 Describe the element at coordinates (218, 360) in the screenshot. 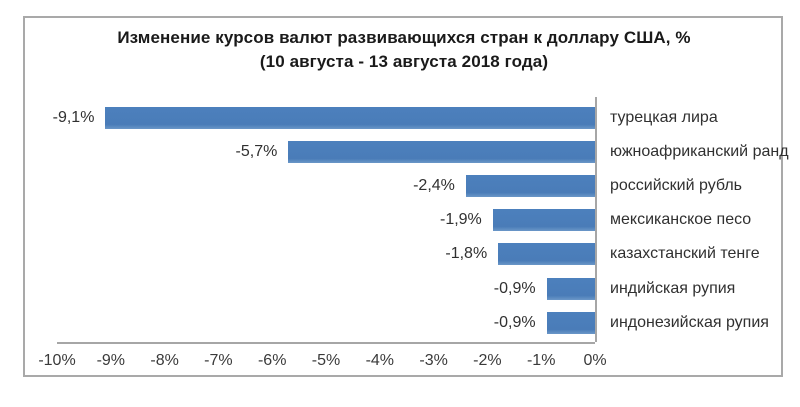

I see `x-axis-tick: -7%` at that location.